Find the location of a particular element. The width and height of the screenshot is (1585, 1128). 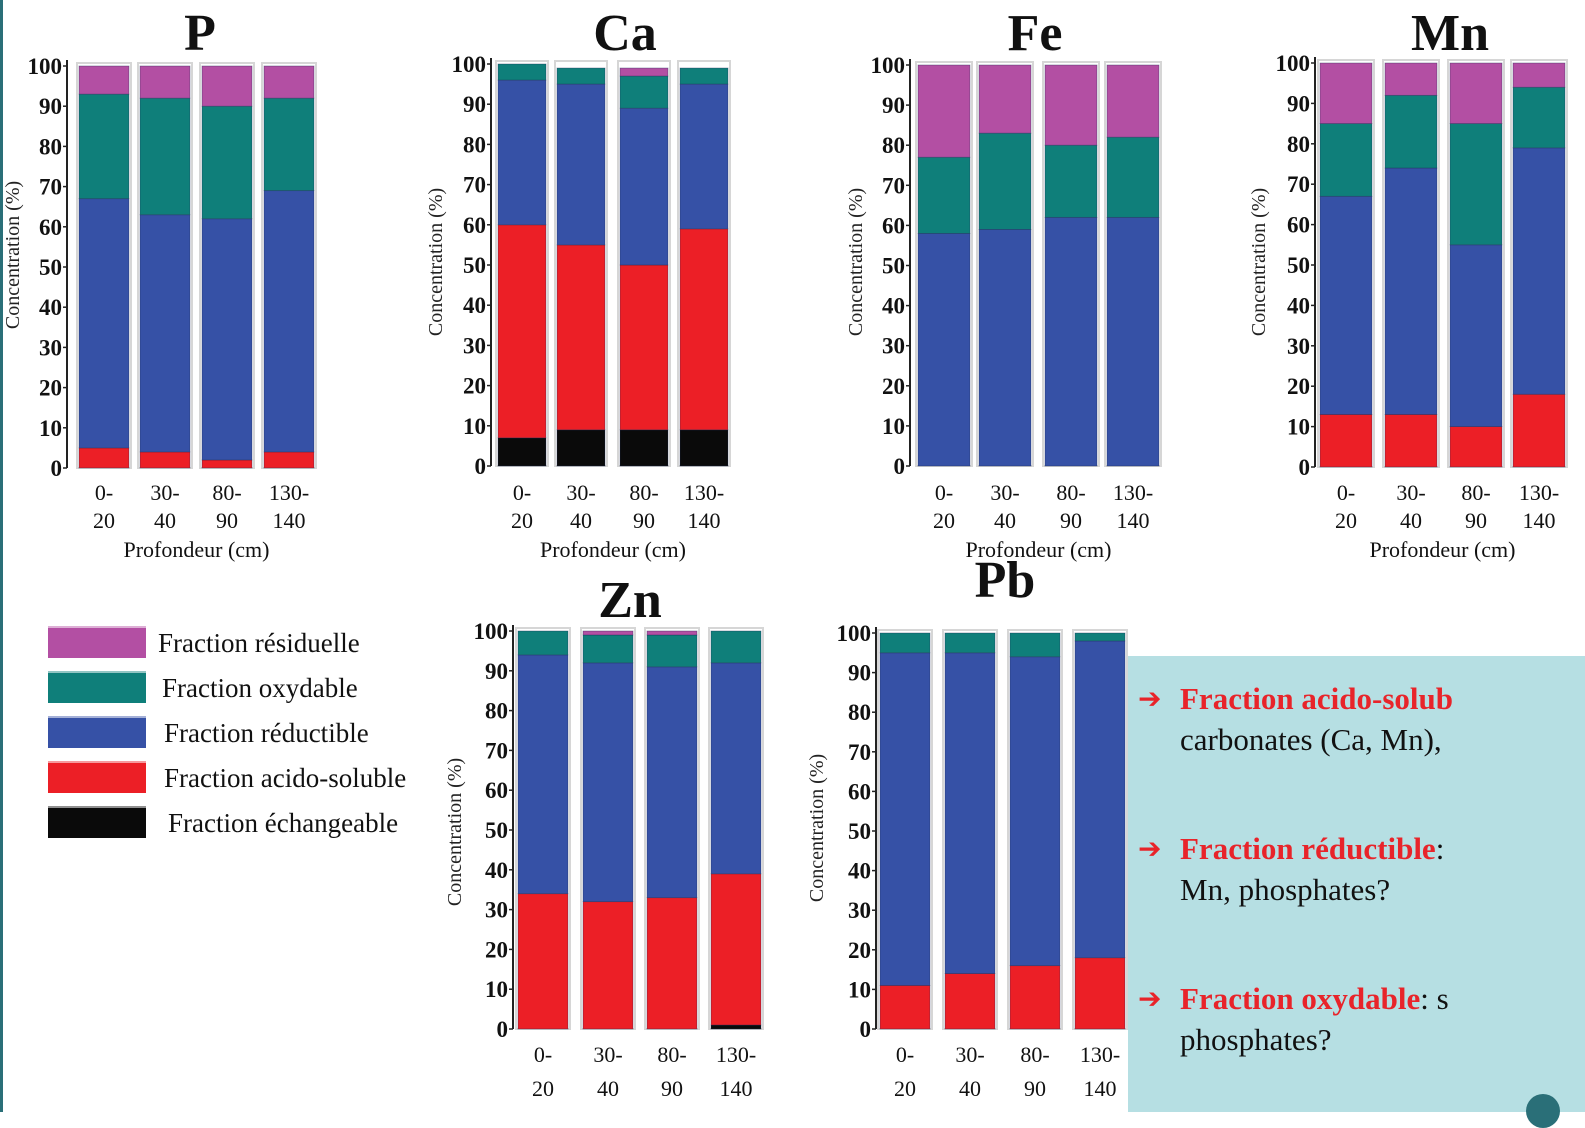

legend-item-echangeable: Fraction échangeable is located at coordinates (258, 822).